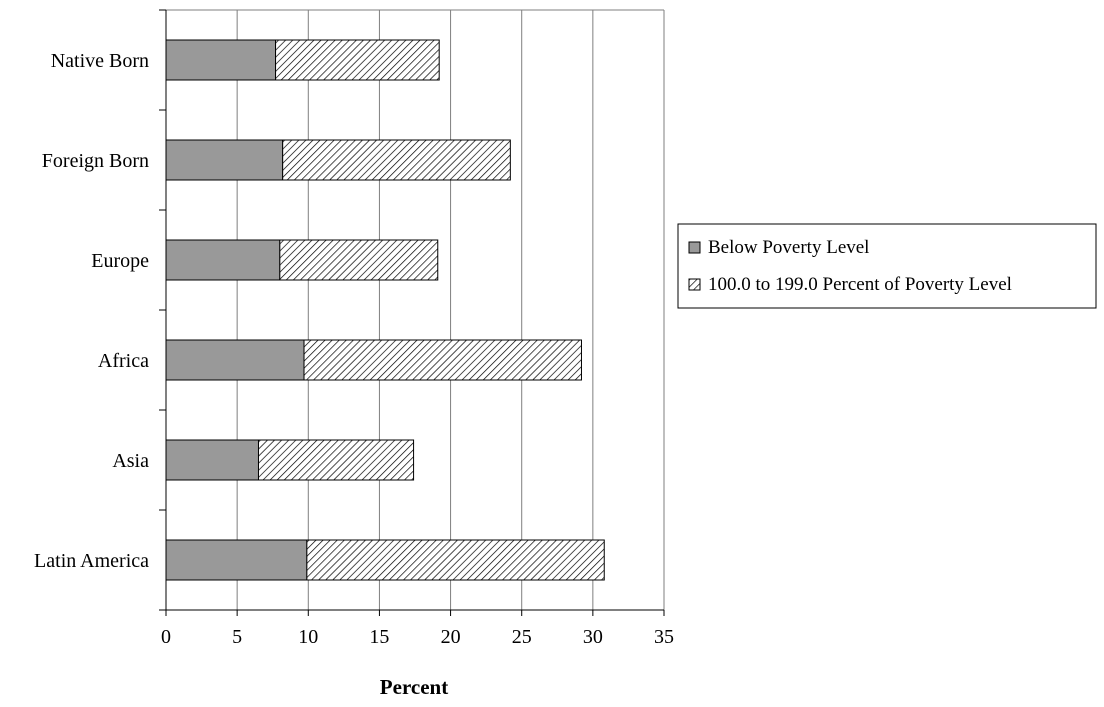  I want to click on legend-swatch-below-poverty, so click(694, 247).